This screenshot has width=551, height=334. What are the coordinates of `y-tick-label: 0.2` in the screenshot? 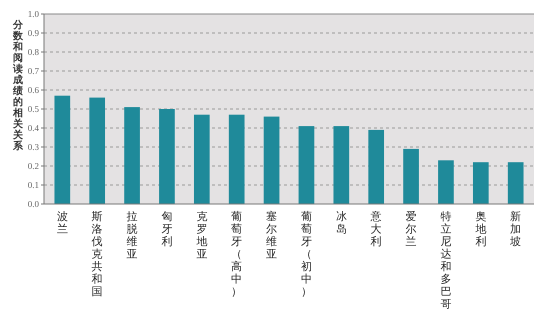 It's located at (33, 166).